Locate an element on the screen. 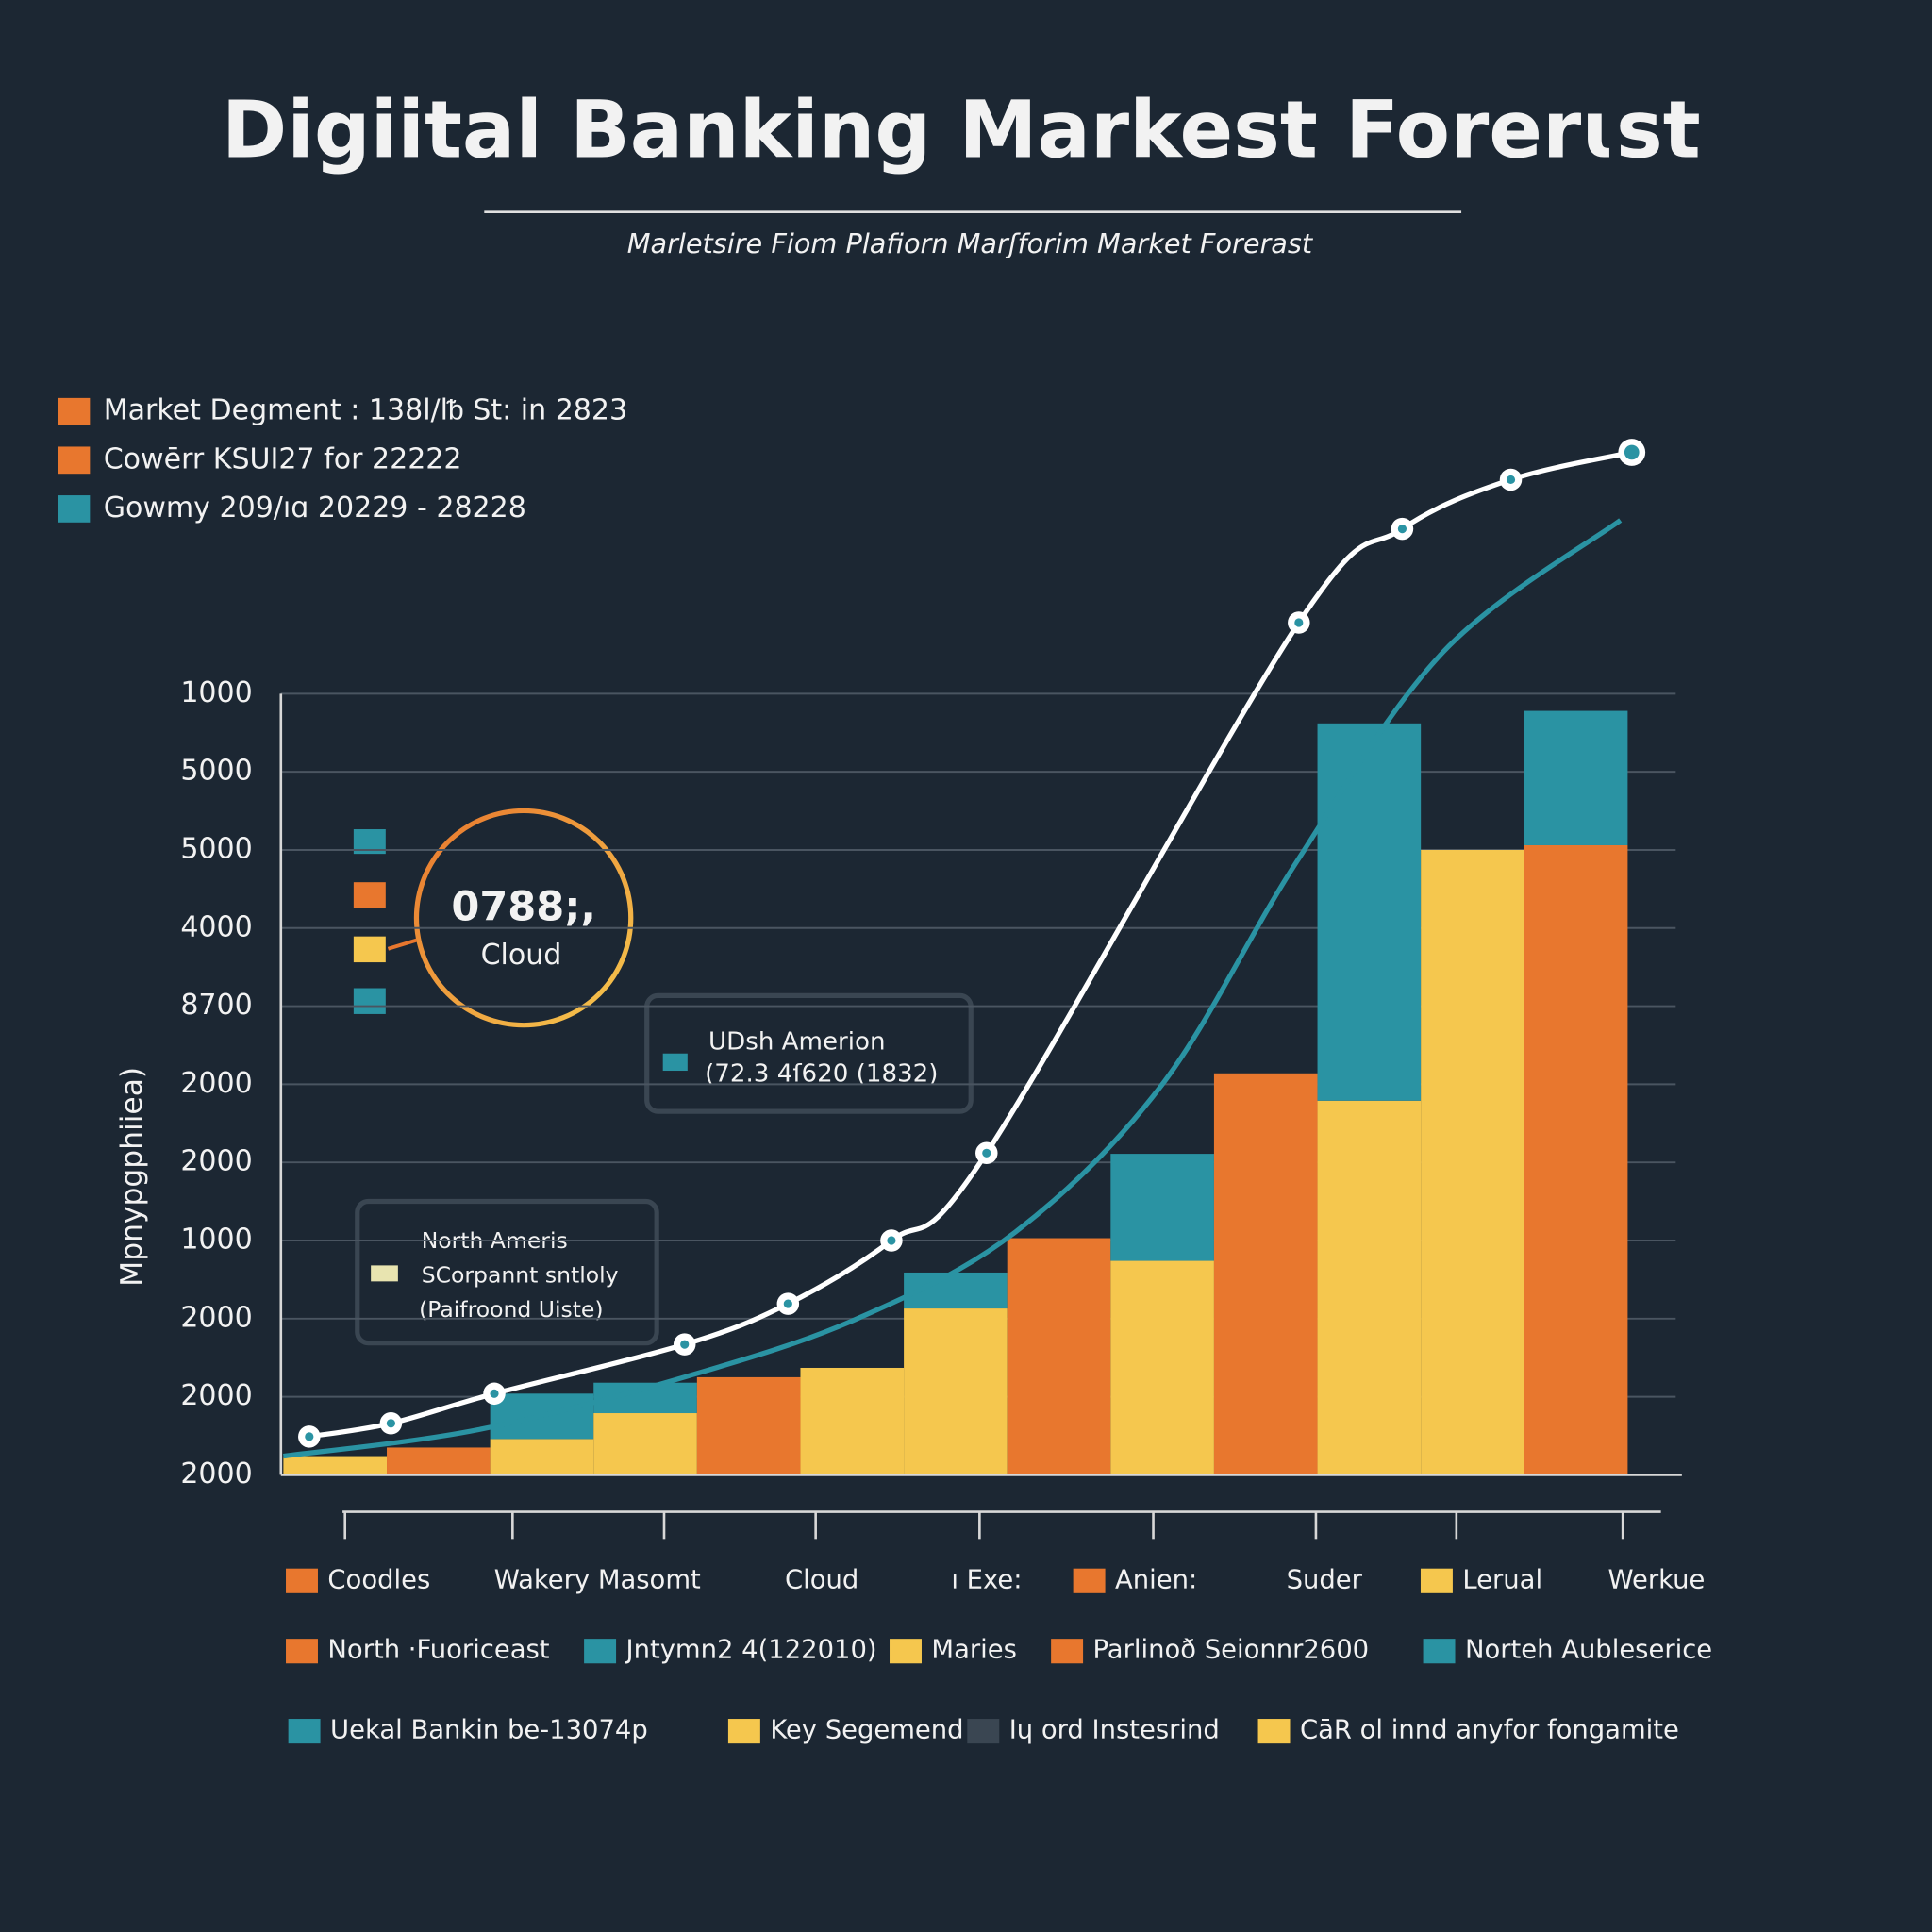  legend-label: Gowmy 209/ıɑ 20229 - 28228 is located at coordinates (315, 508).